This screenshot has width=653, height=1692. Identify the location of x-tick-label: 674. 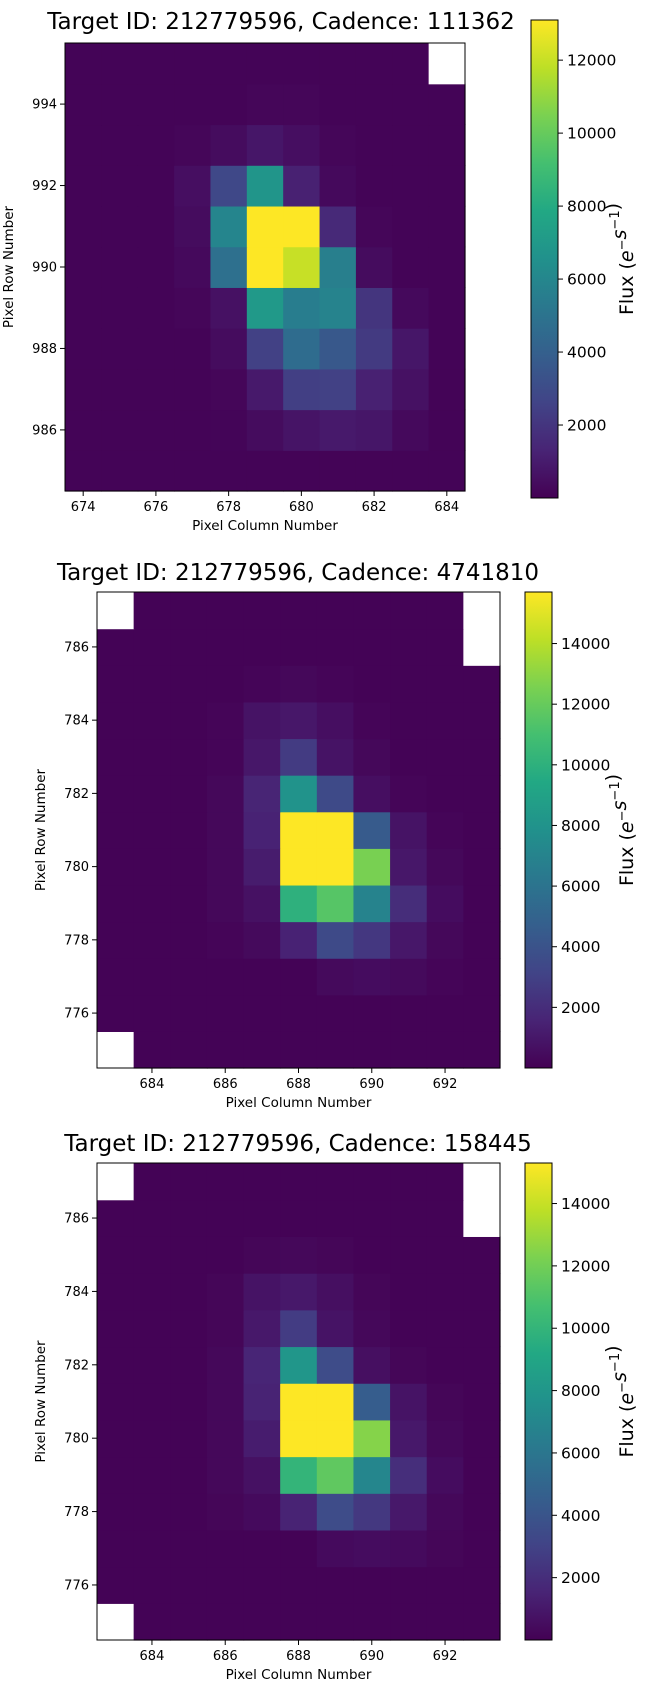
(83, 507).